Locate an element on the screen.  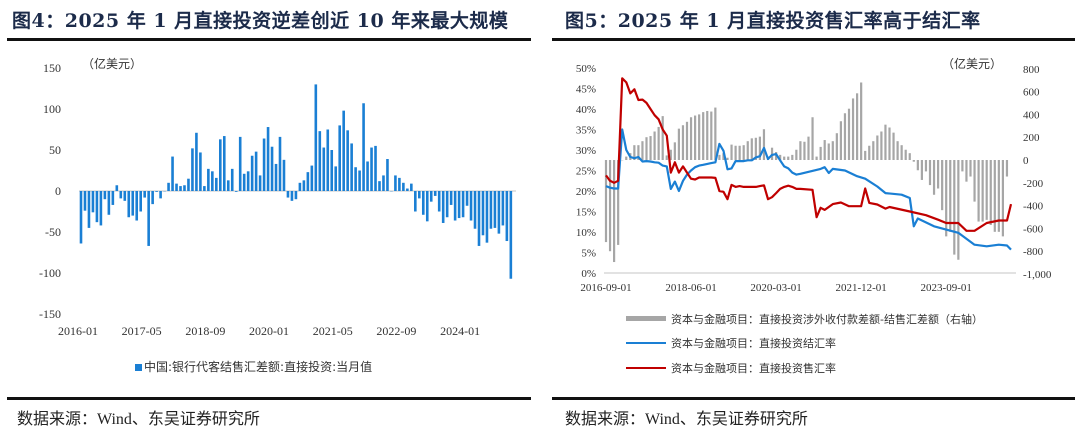
right-y-tick-label: -800 is located at coordinates (1033, 252).